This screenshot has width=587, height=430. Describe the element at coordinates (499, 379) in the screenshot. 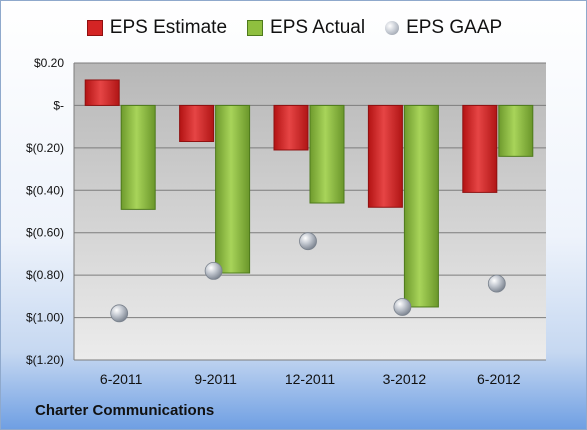

I see `x-tick-label: 6-2012` at that location.